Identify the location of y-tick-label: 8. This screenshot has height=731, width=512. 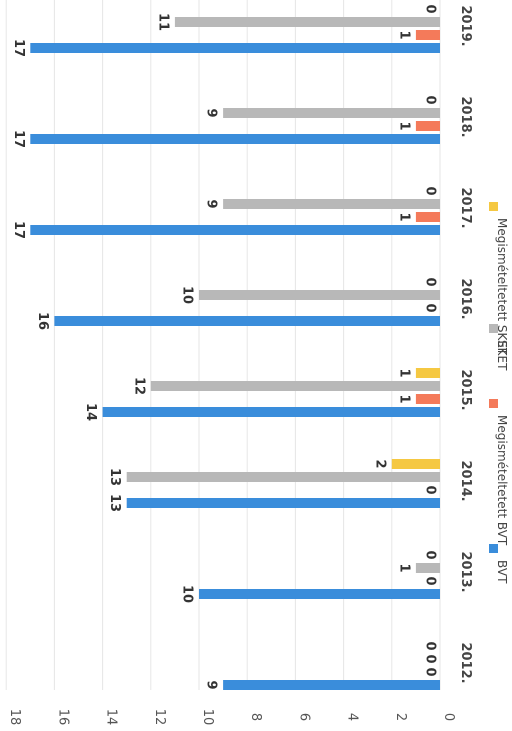
(255, 717).